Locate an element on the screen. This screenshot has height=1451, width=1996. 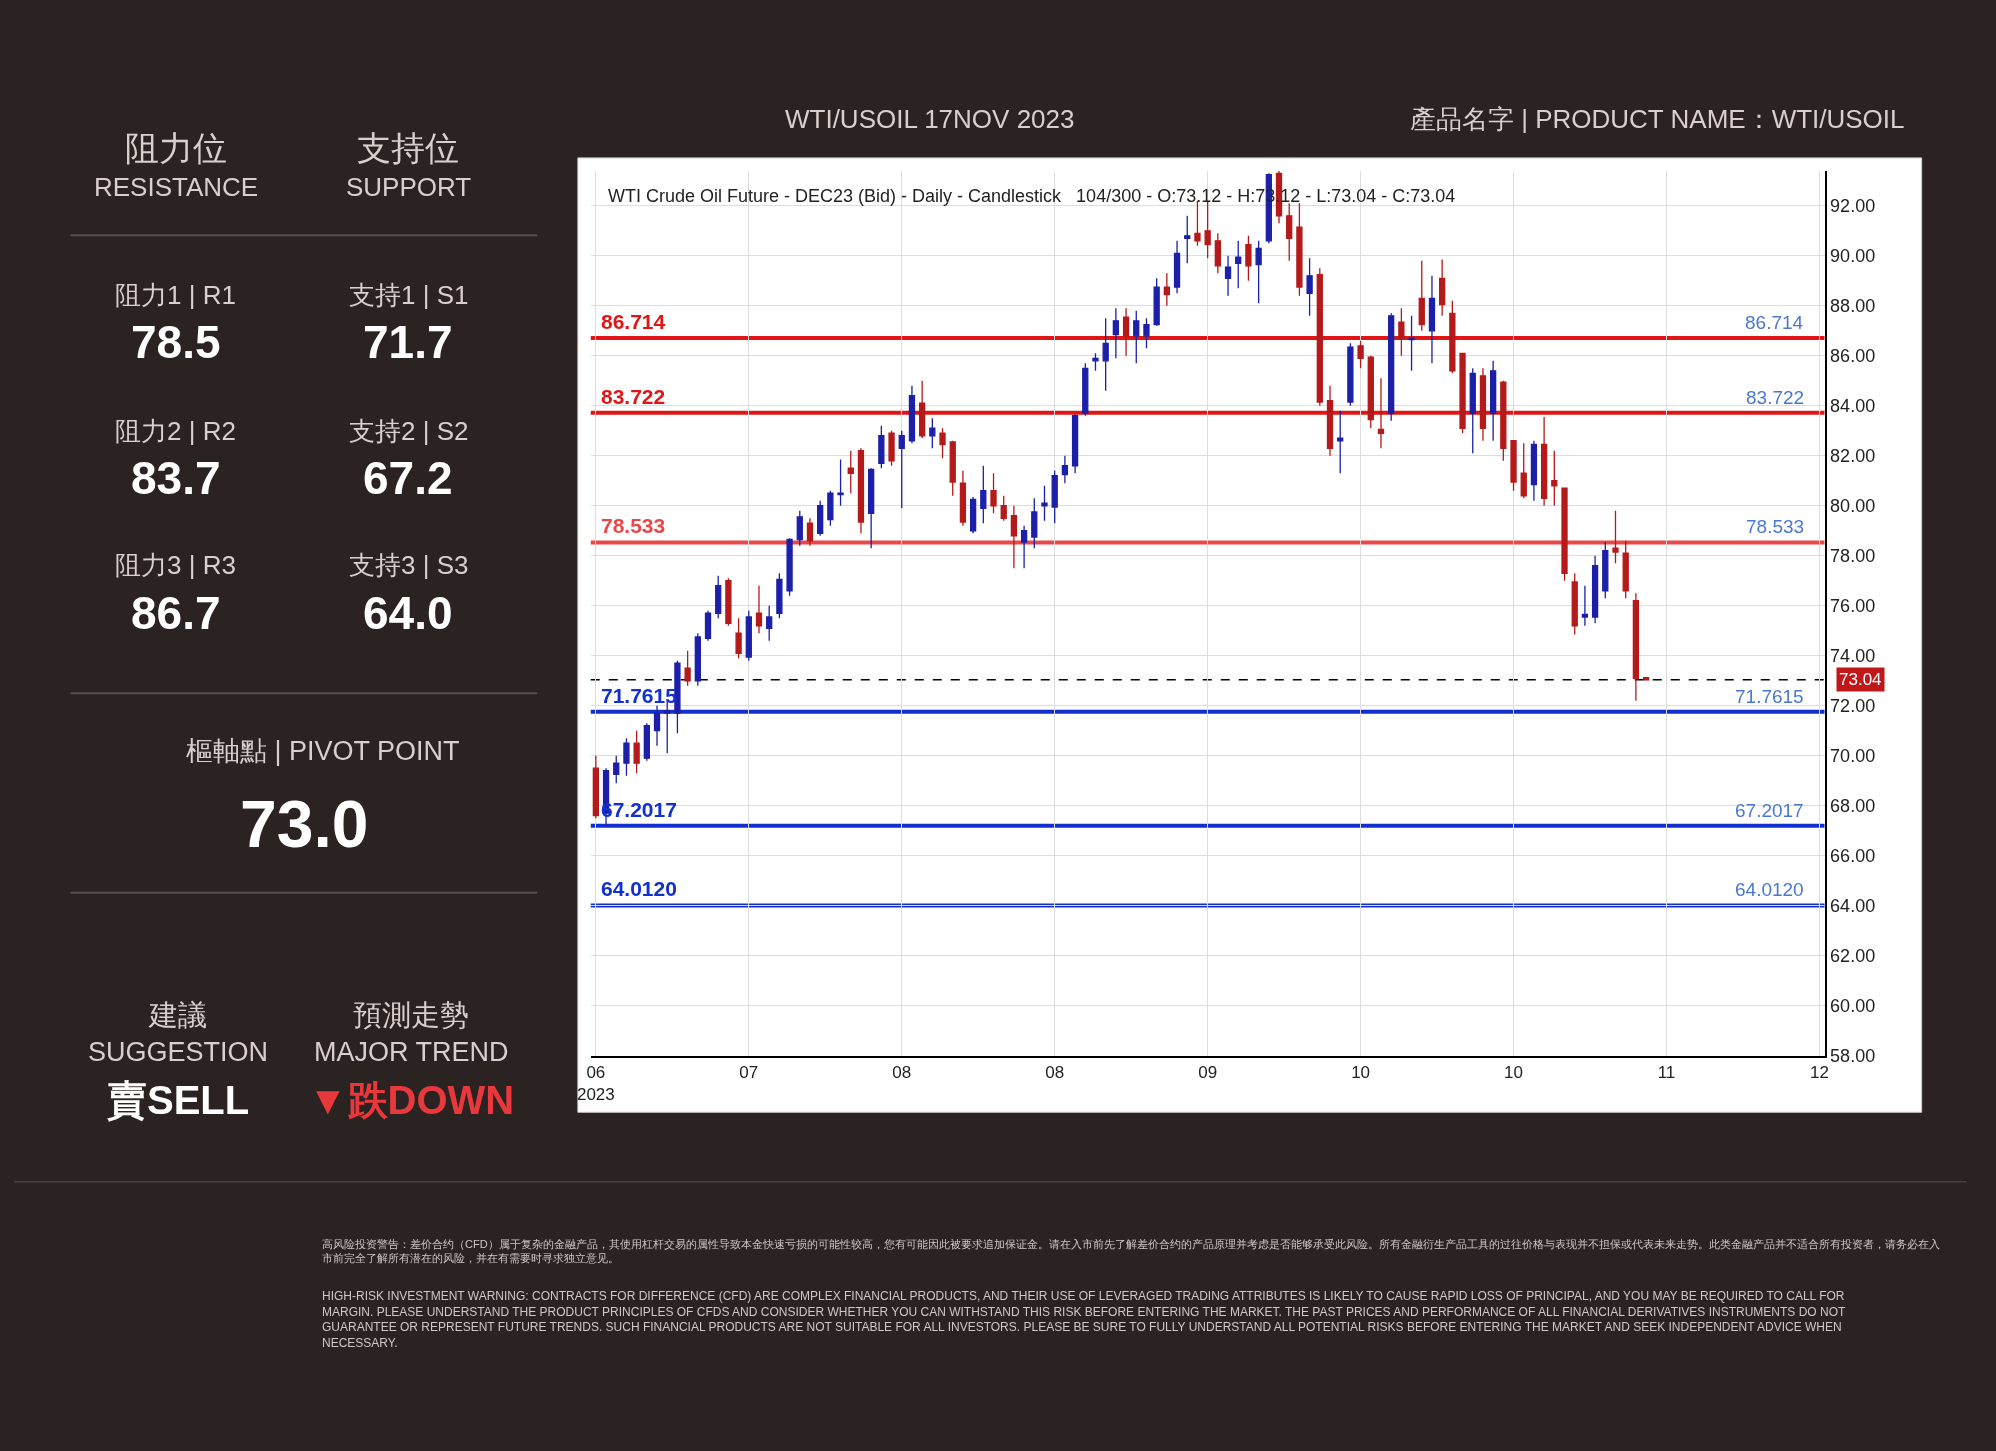
y-tick-label: 68.00 is located at coordinates (1853, 806).